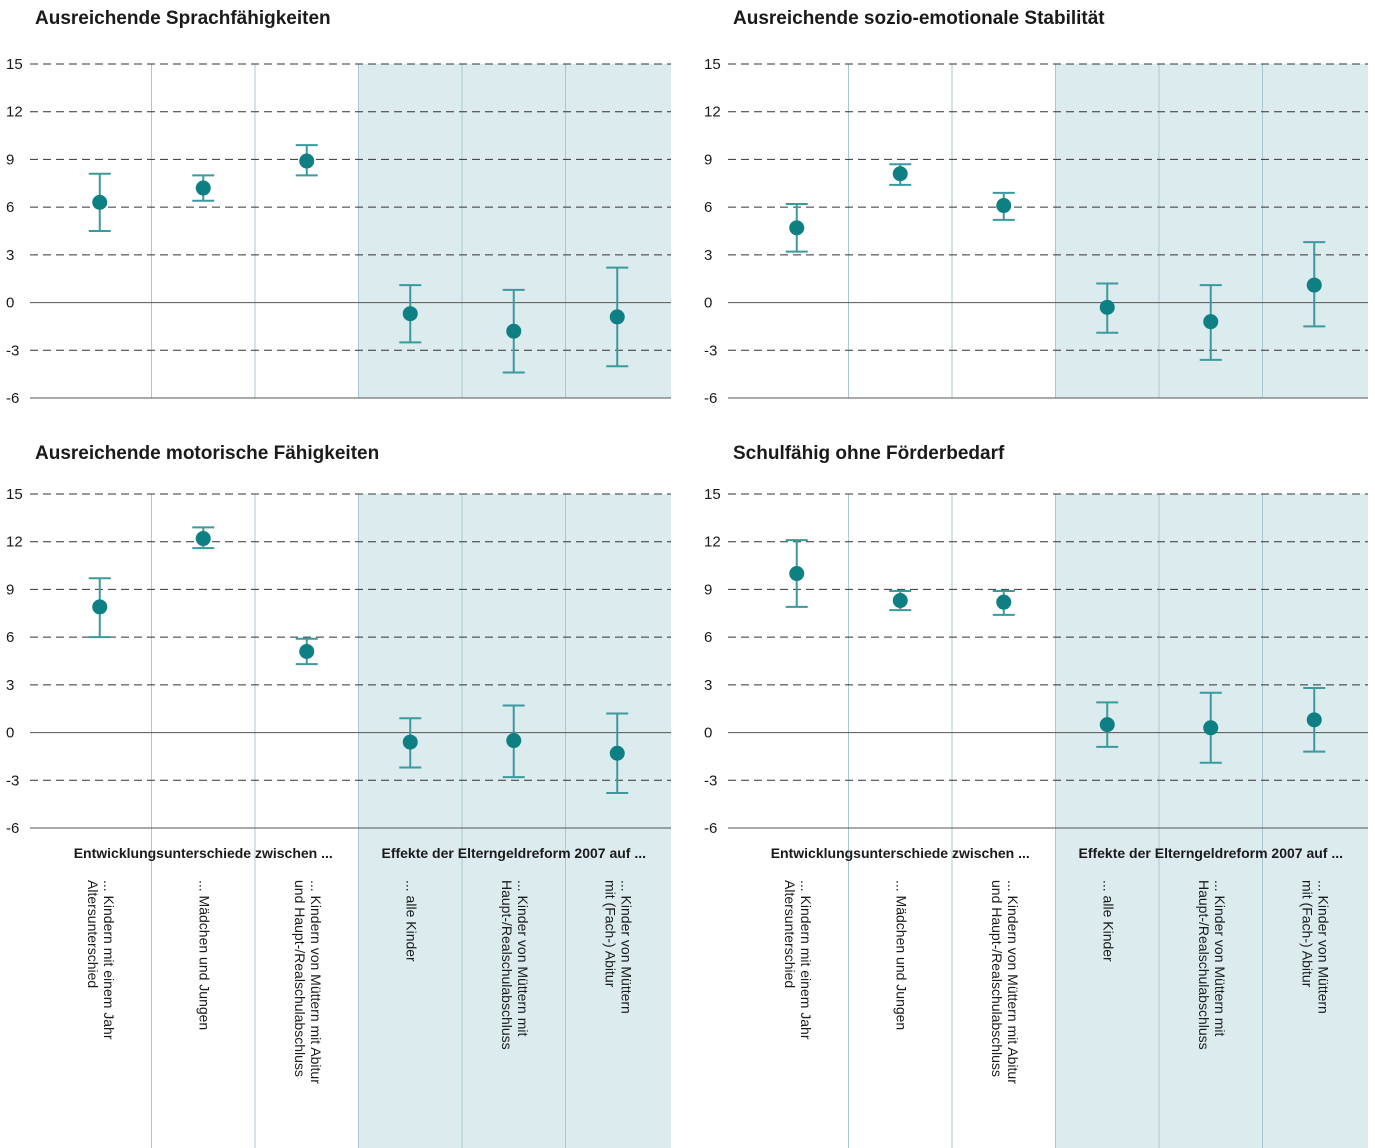  Describe the element at coordinates (207, 453) in the screenshot. I see `panel-title: Ausreichende motorische Fähigkeiten` at that location.